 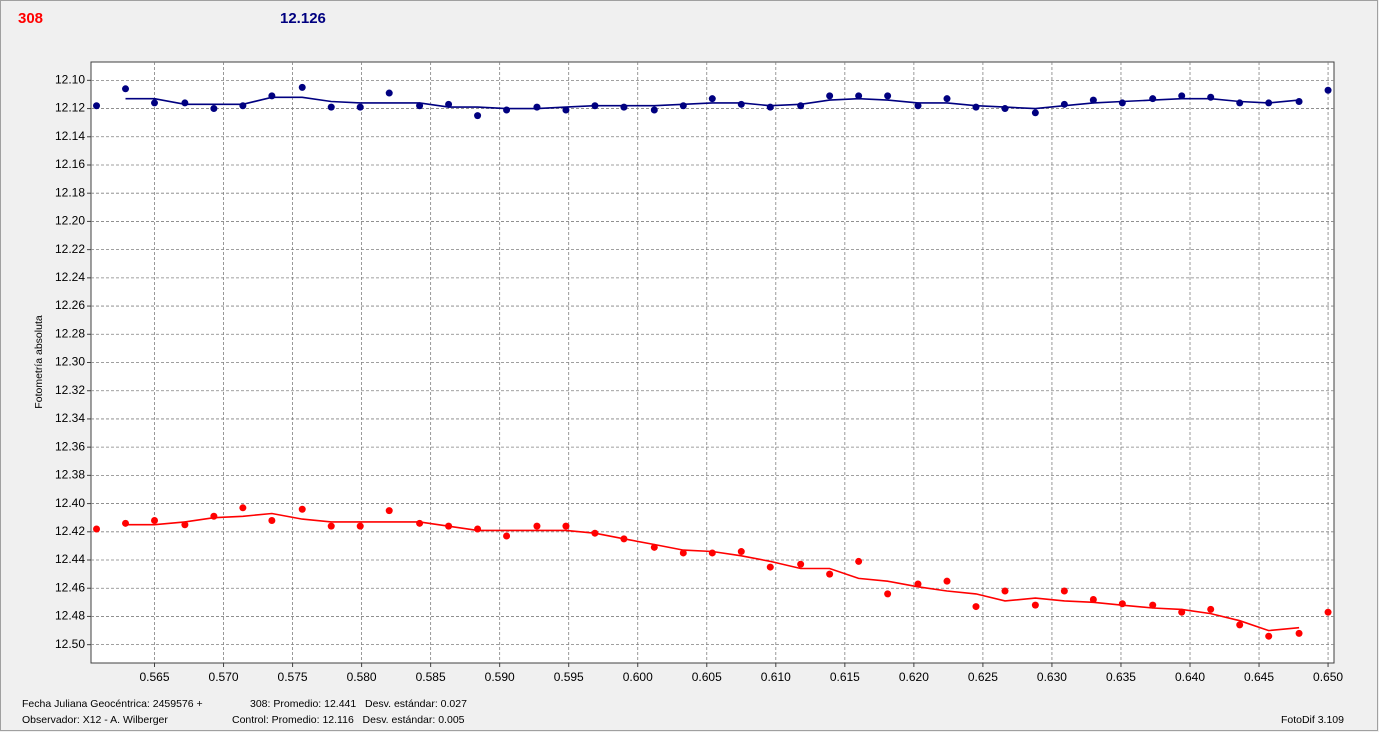 I want to click on y-tick-label: 12.16, so click(x=70, y=164).